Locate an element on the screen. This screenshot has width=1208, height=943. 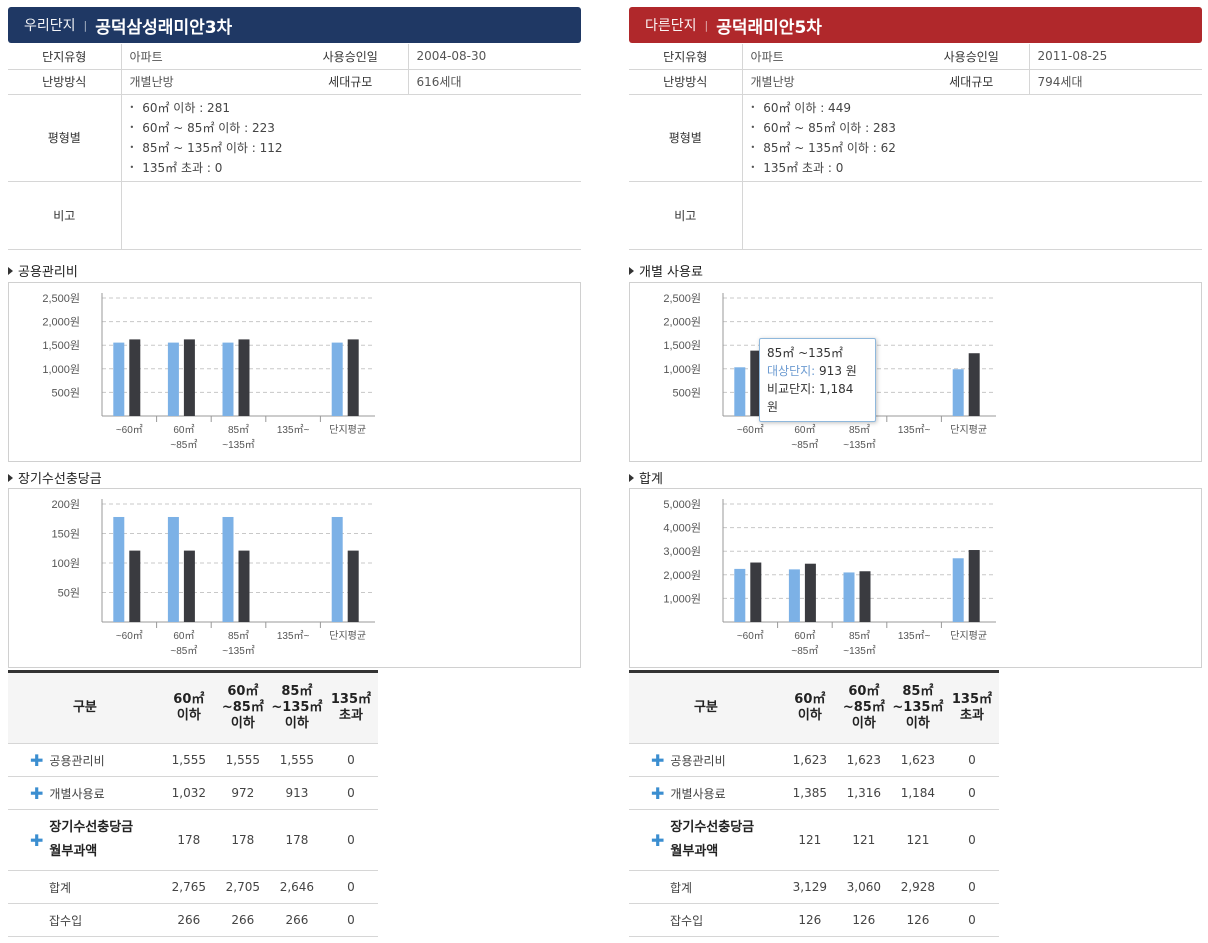
y-tick-label: 2,500원 is located at coordinates (682, 298).